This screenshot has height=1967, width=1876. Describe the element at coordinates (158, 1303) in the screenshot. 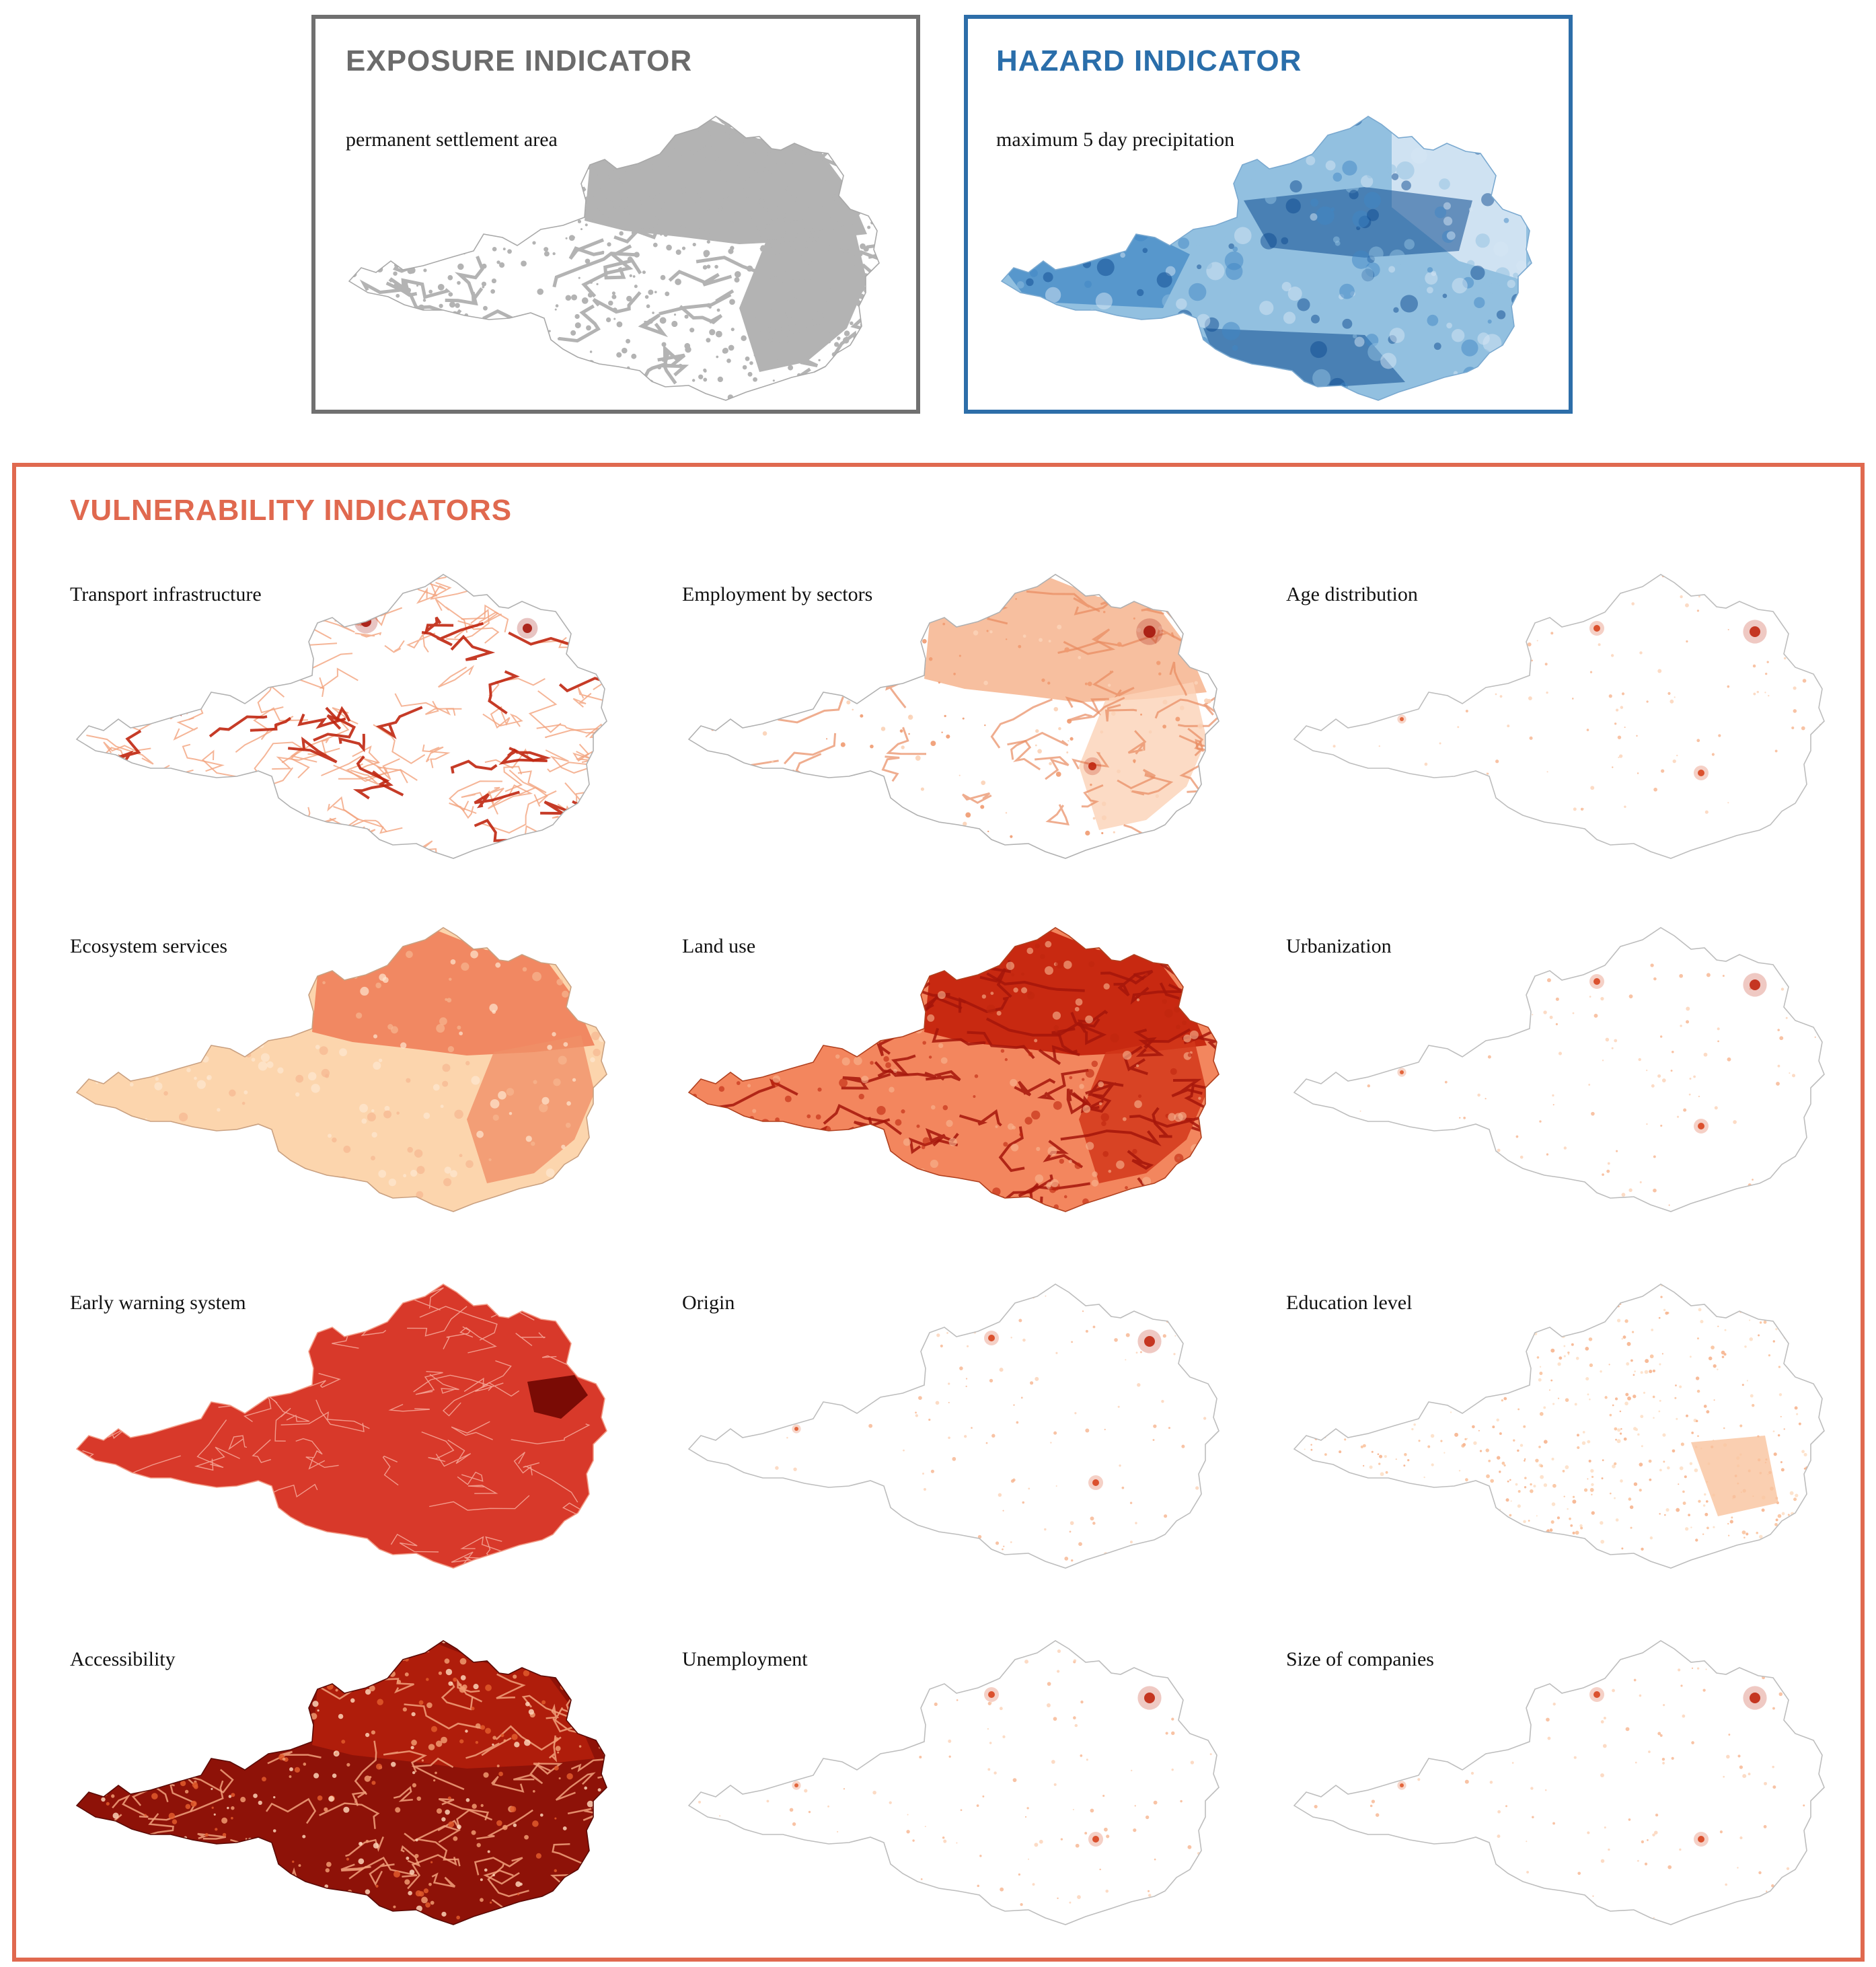

I see `vulnerability-map-label: Early warning system` at that location.